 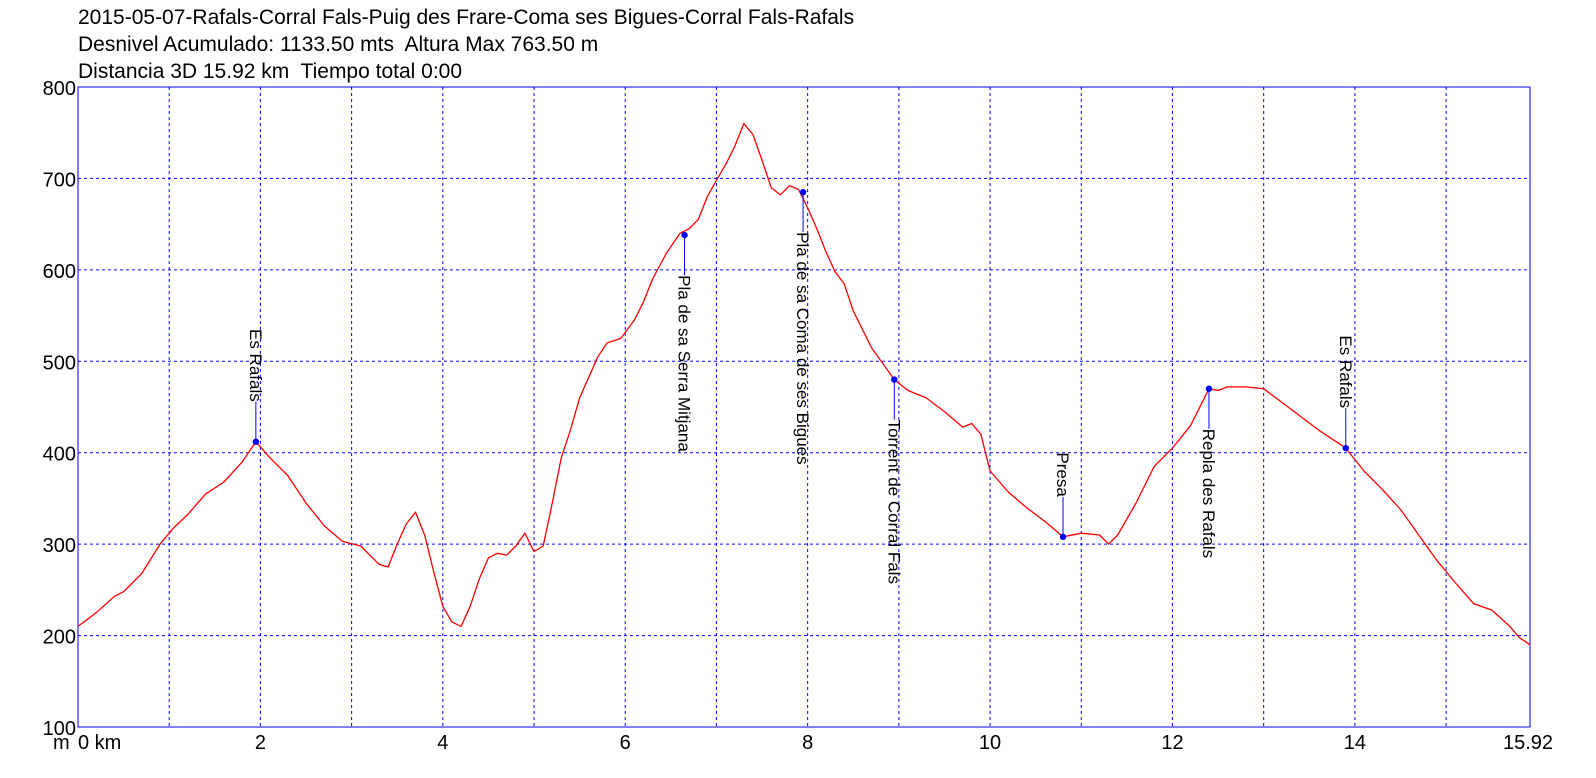 What do you see at coordinates (893, 502) in the screenshot?
I see `waypoint-label: Torrent de Corral Fals` at bounding box center [893, 502].